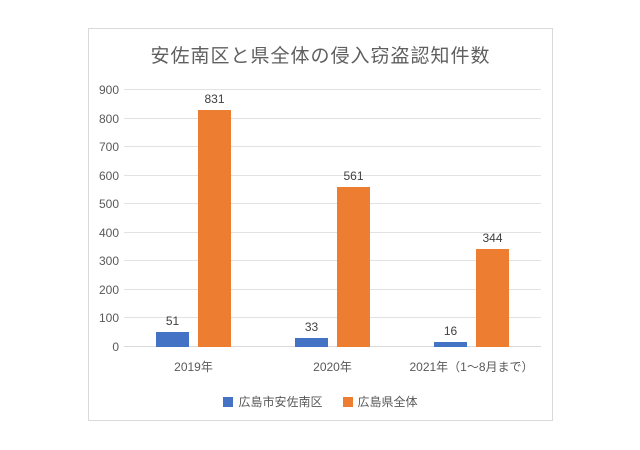 Image resolution: width=640 pixels, height=450 pixels. What do you see at coordinates (193, 367) in the screenshot?
I see `x-category-label: 2019年` at bounding box center [193, 367].